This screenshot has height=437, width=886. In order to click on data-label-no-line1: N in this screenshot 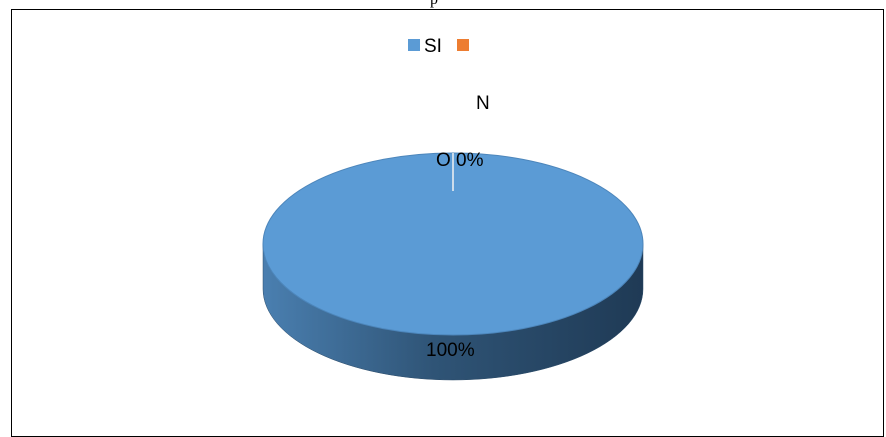, I will do `click(483, 103)`.